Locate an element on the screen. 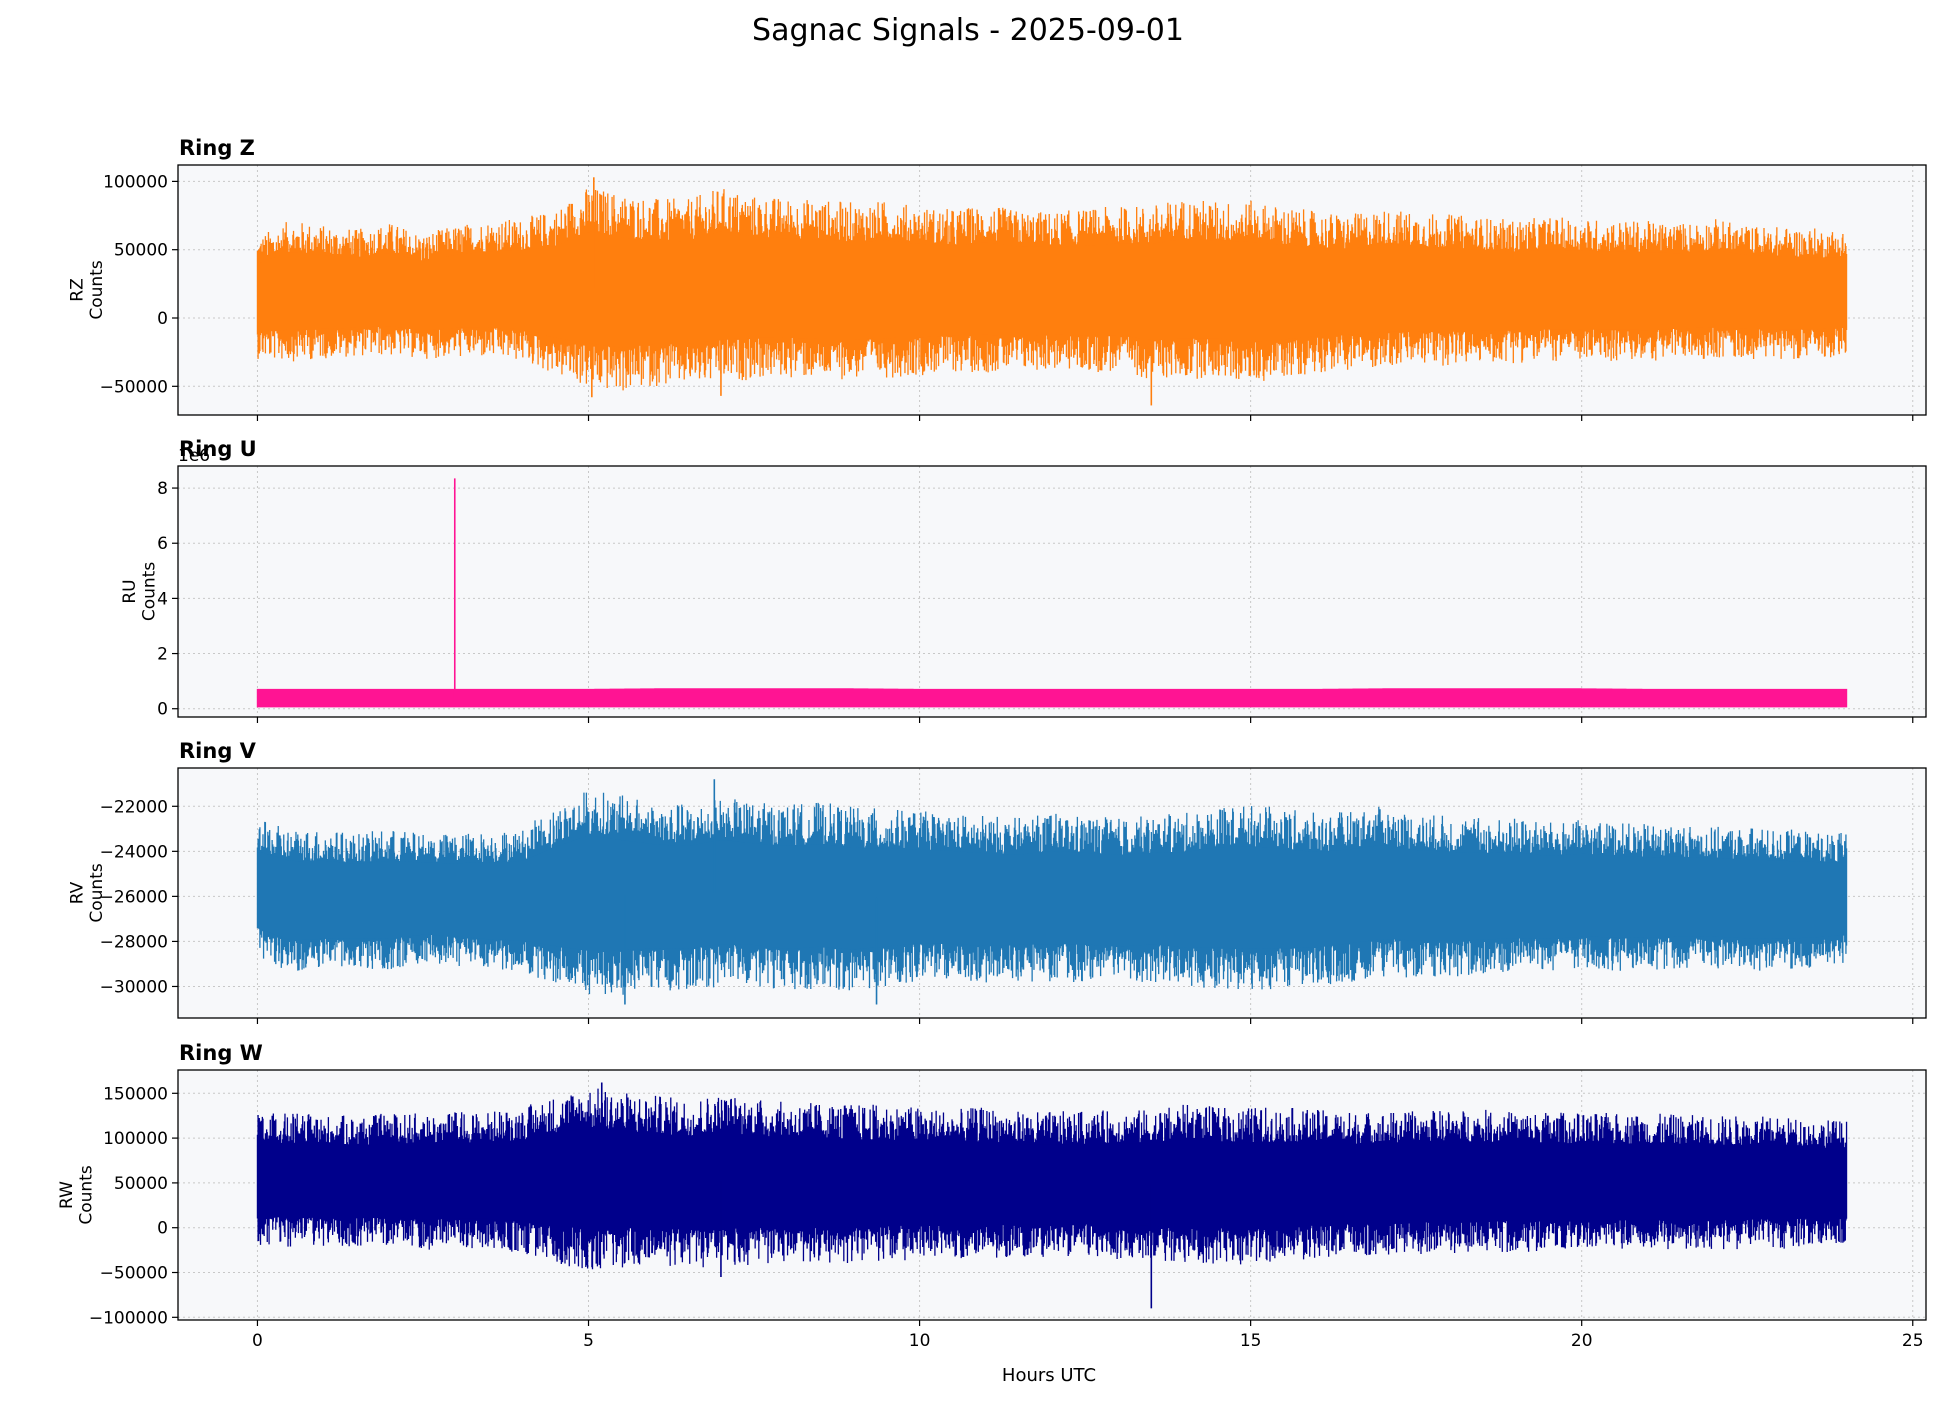  x-tick-label: 0 is located at coordinates (257, 1341).